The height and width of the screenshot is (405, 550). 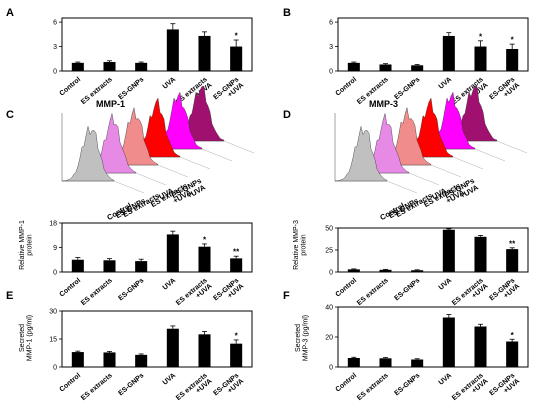 What do you see at coordinates (329, 308) in the screenshot?
I see `y-tick-label: 40` at bounding box center [329, 308].